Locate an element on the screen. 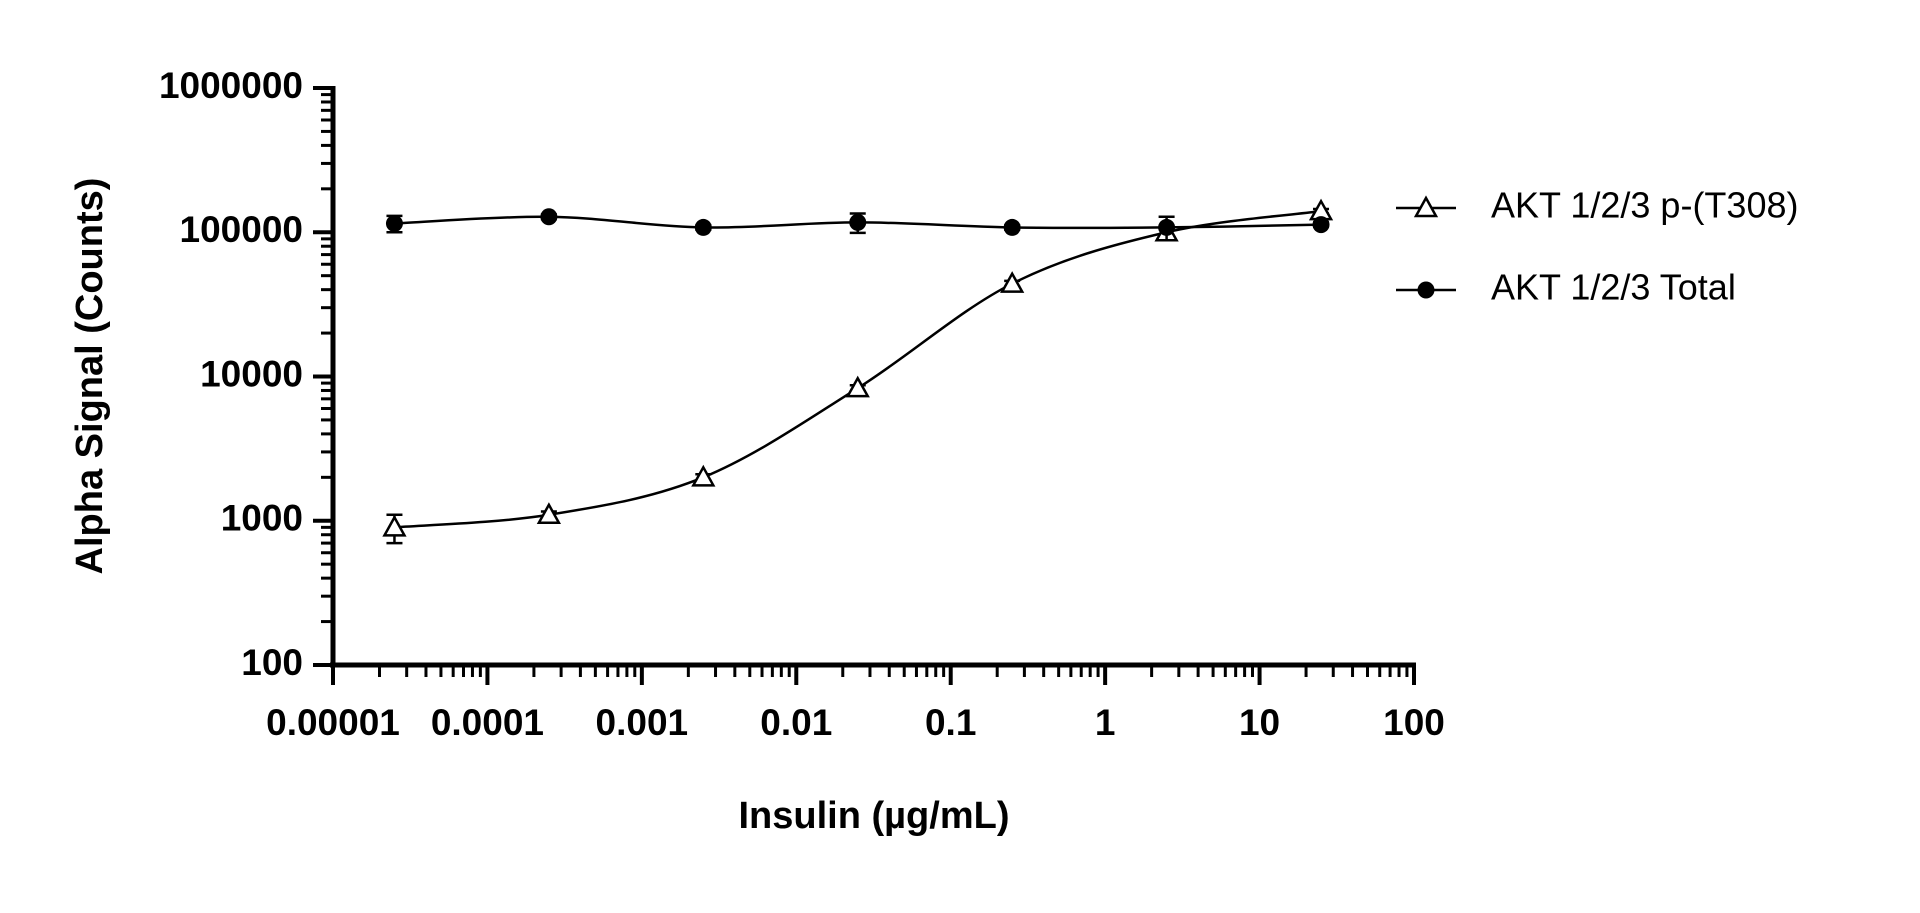 The width and height of the screenshot is (1920, 913). y-tick-label: 100000 is located at coordinates (241, 229).